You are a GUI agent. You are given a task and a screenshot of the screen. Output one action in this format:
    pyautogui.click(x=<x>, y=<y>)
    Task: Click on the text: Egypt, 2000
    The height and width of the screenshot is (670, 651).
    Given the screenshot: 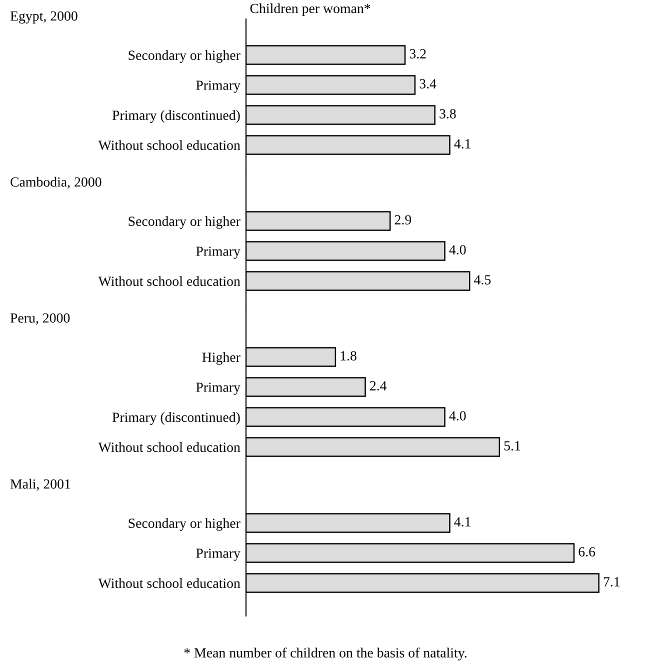 What is the action you would take?
    pyautogui.click(x=44, y=17)
    